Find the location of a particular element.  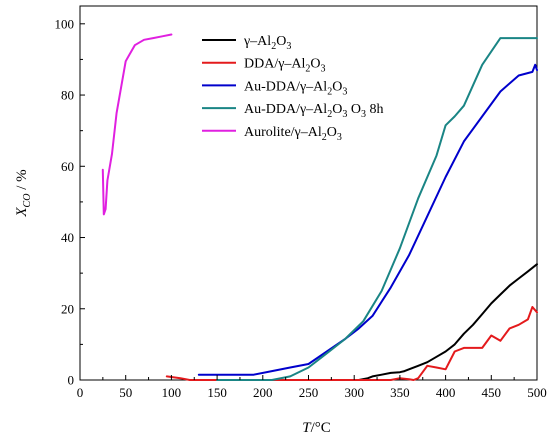

legend-label: γ–Al2​O3​ is located at coordinates (267, 43).